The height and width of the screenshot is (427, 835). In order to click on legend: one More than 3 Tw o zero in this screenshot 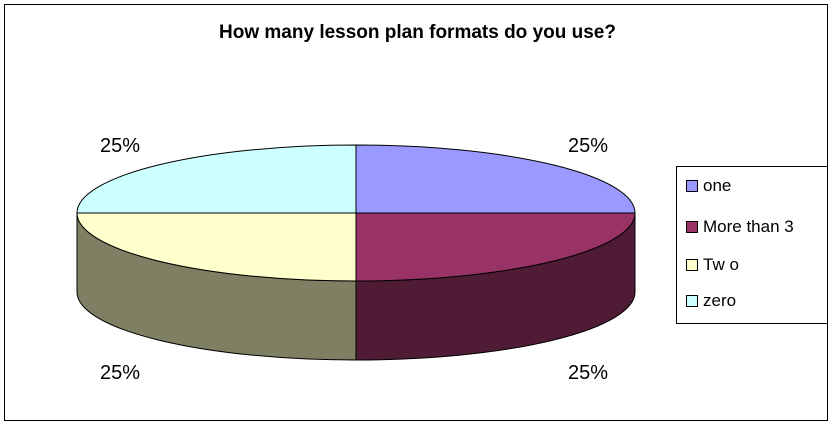, I will do `click(752, 245)`.